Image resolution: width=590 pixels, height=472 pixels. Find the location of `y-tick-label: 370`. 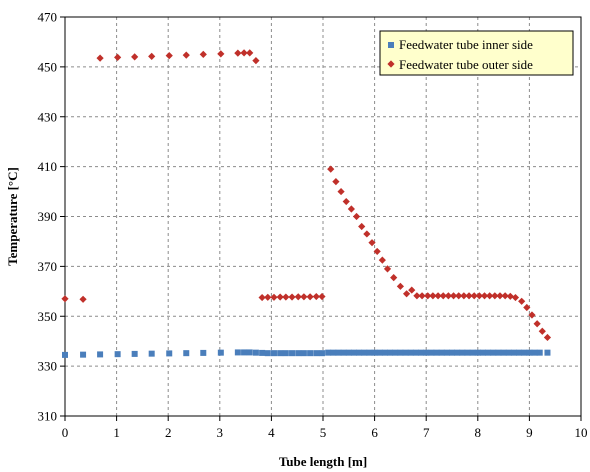

y-tick-label: 370 is located at coordinates (48, 266).